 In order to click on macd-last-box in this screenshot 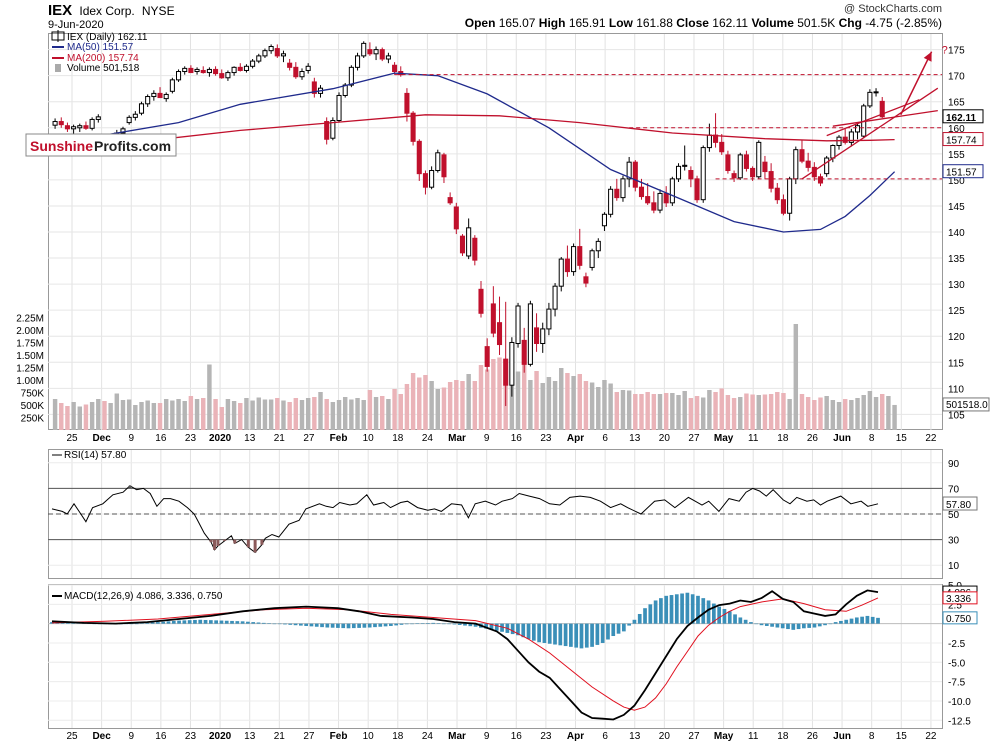, I will do `click(960, 598)`.